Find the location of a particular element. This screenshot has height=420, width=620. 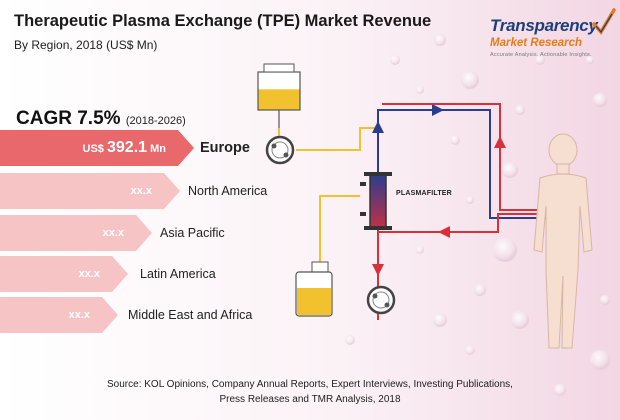

patient-figure-icon is located at coordinates (563, 241).